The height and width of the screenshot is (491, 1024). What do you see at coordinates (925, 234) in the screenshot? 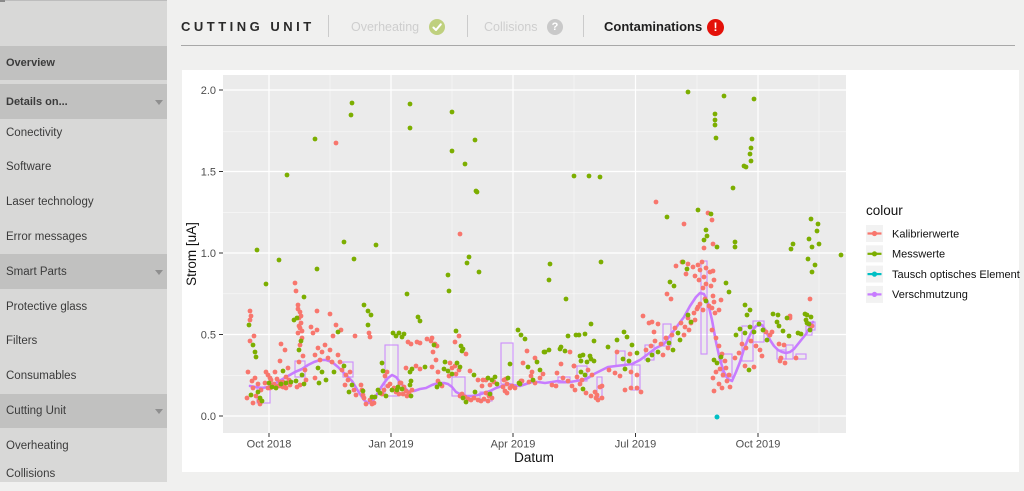
I see `svg-text: Kalibrierwerte` at bounding box center [925, 234].